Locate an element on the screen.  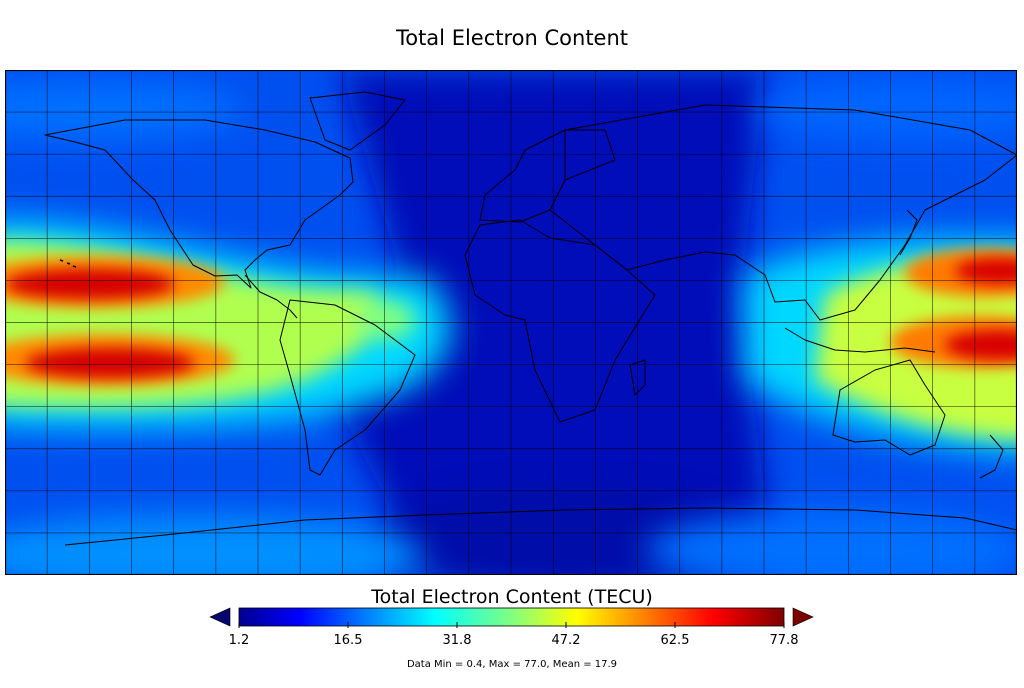
colorbar-title: Total Electron Content (TECU) is located at coordinates (512, 597).